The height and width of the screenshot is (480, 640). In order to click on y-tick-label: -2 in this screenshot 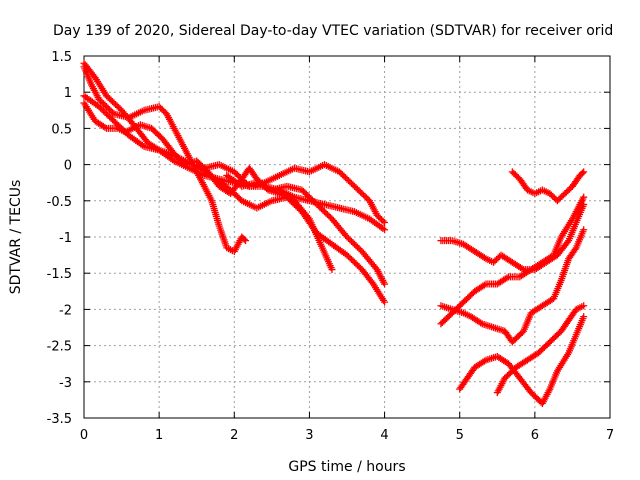, I will do `click(65, 310)`.